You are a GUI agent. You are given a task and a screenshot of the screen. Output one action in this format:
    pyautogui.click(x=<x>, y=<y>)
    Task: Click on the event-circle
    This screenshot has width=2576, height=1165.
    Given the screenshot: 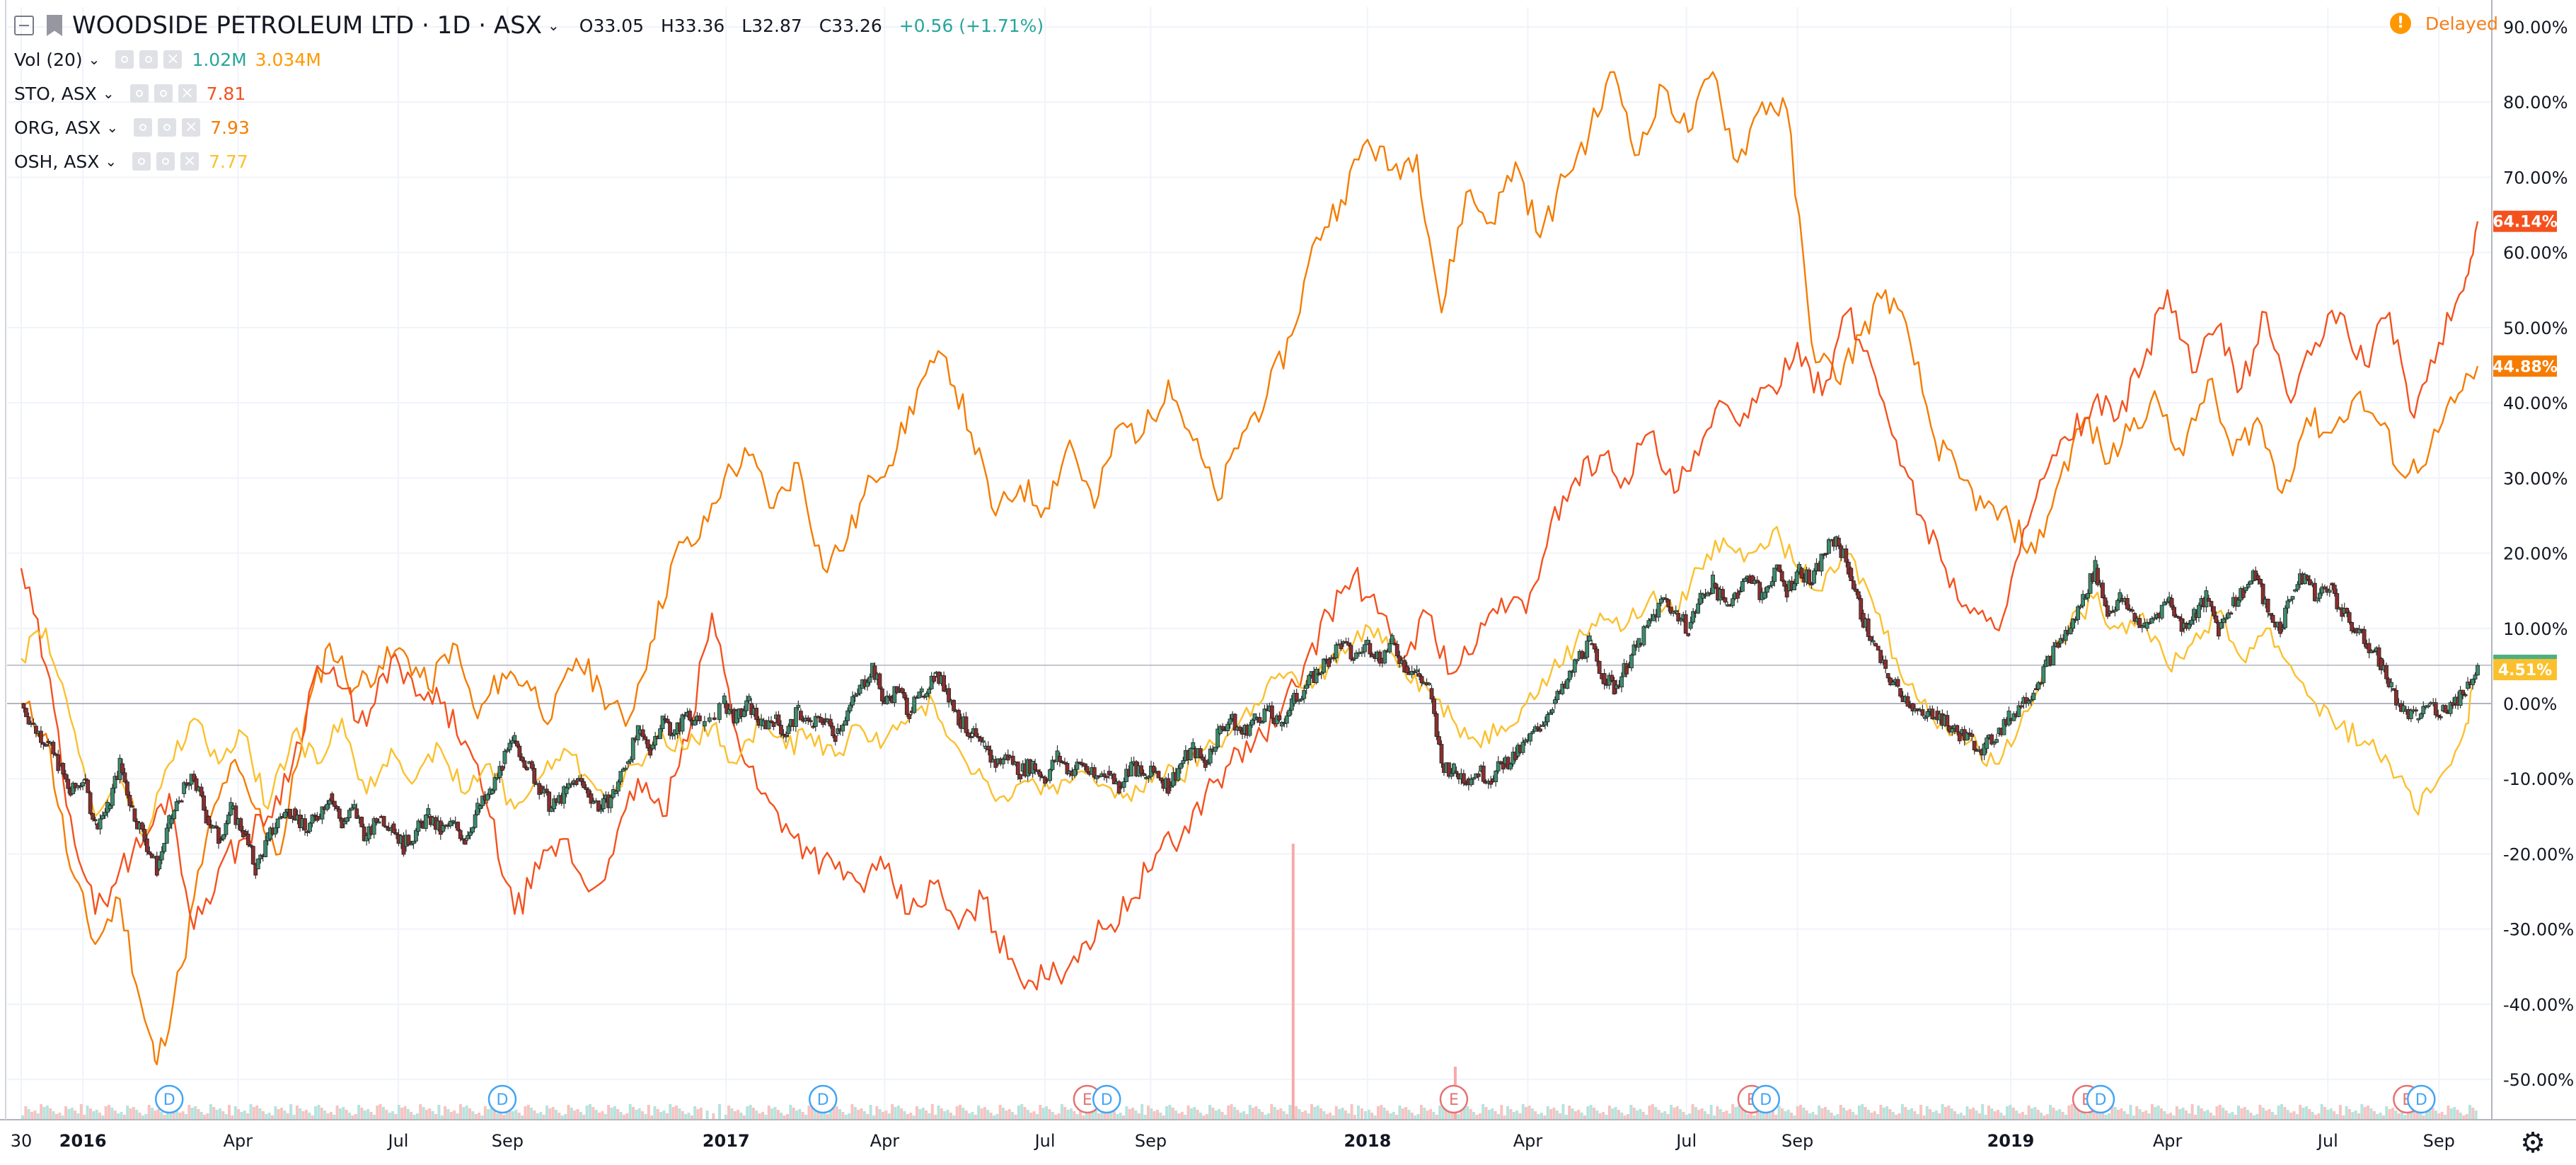 What is the action you would take?
    pyautogui.click(x=1454, y=1099)
    